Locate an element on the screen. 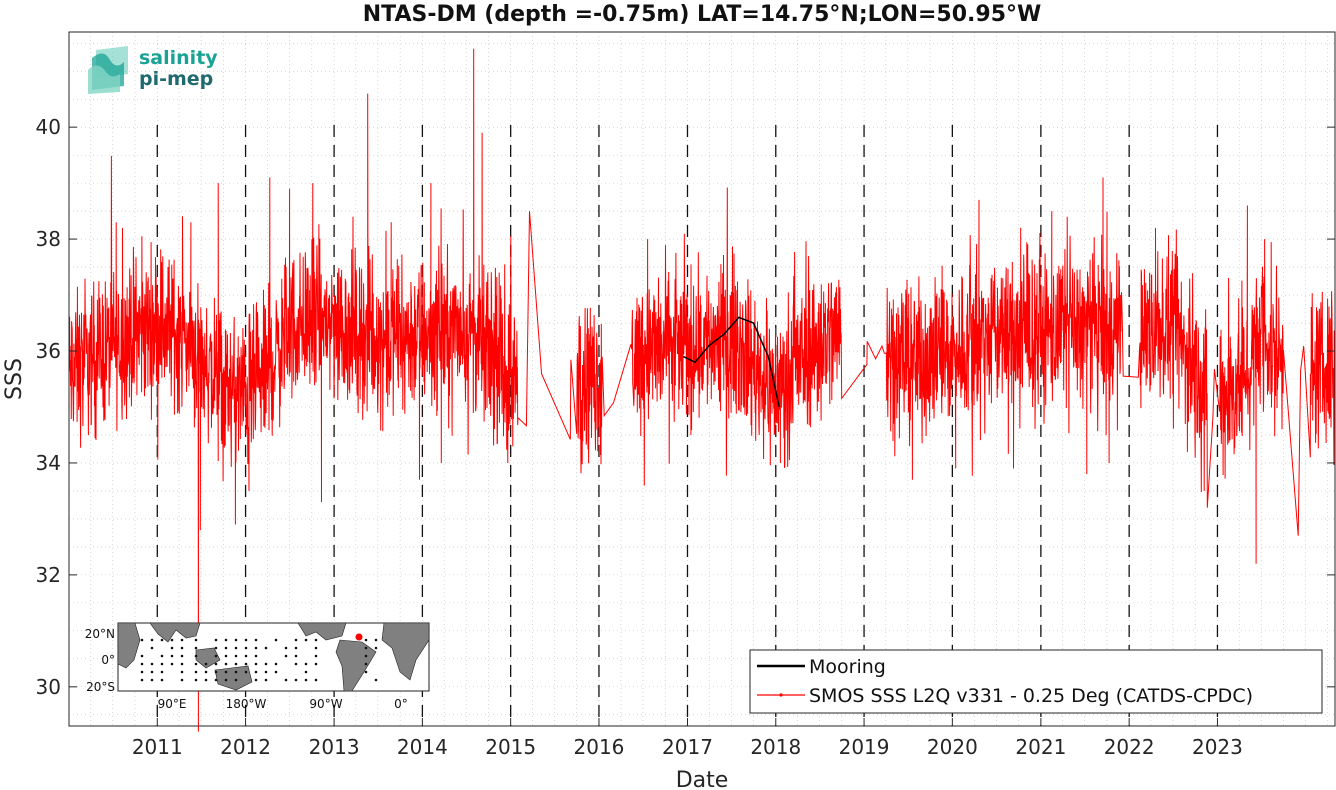  legend-box is located at coordinates (1036, 681).